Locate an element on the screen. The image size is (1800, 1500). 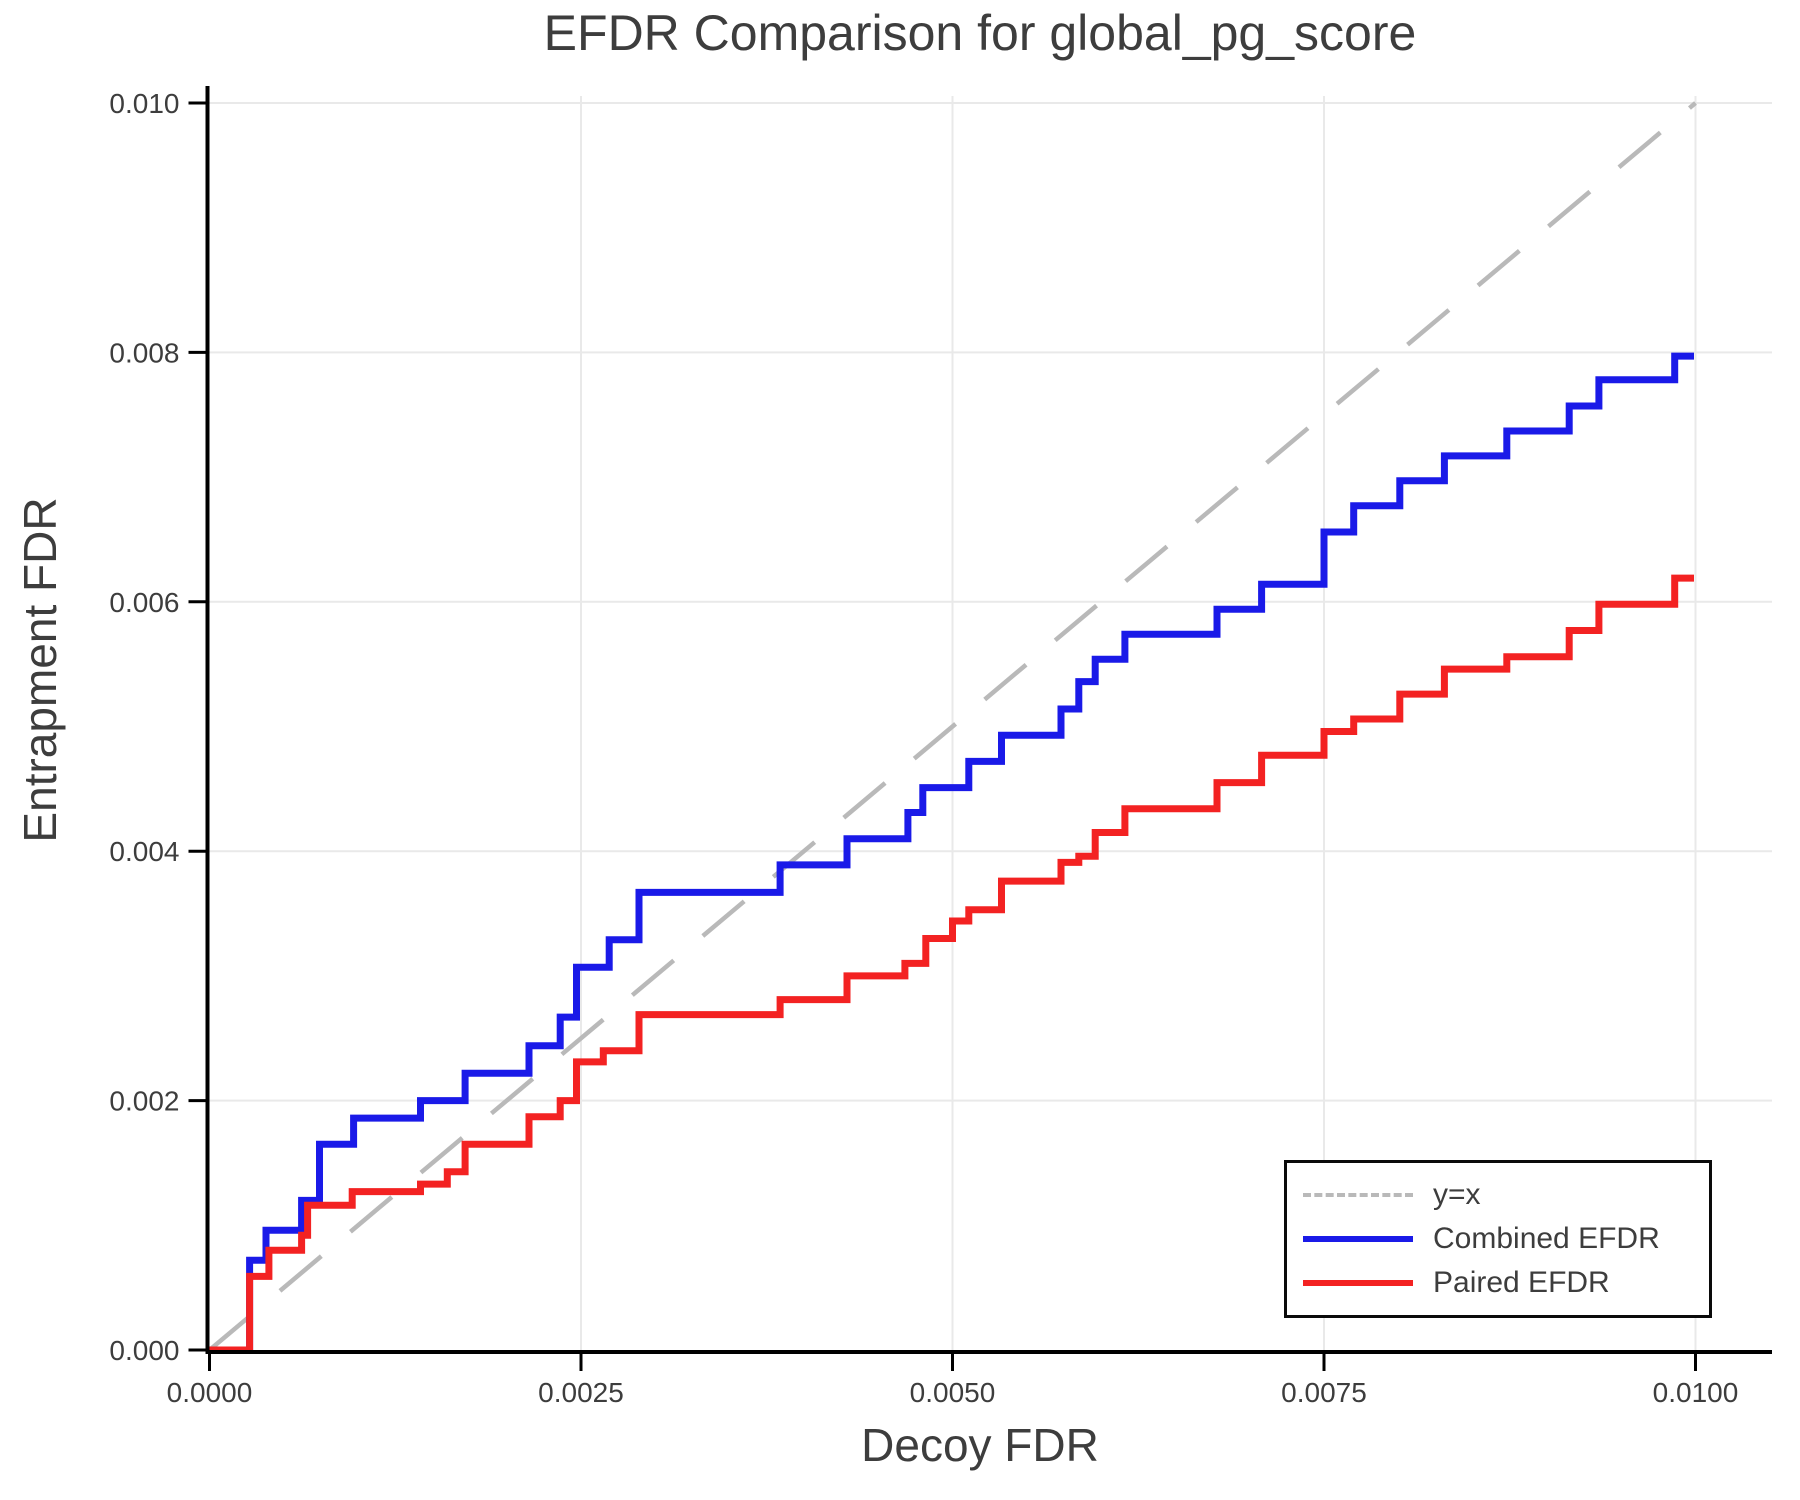
x-tick-label: 0.0025 is located at coordinates (581, 1392).